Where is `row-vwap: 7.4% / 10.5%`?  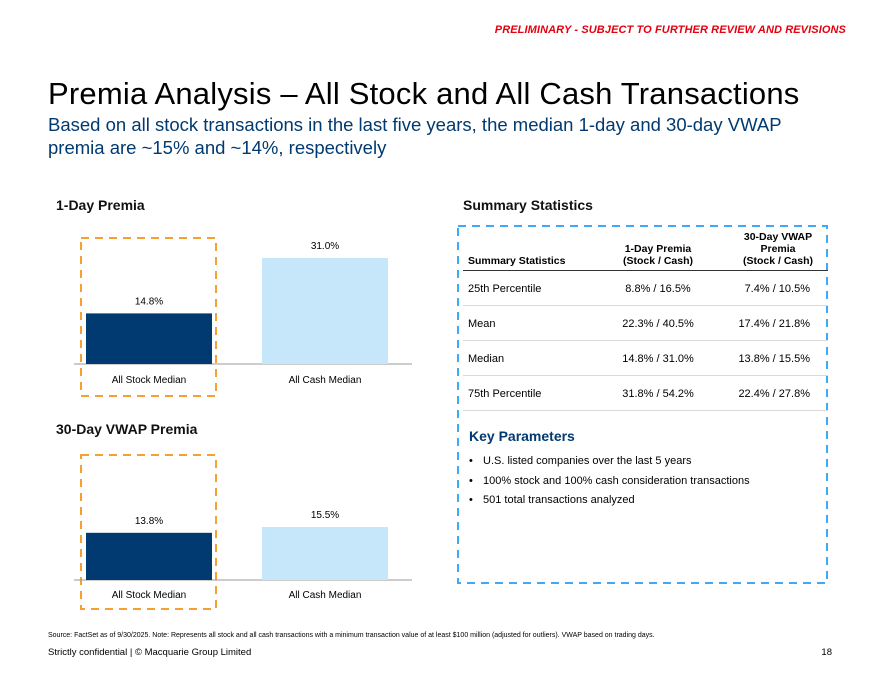 row-vwap: 7.4% / 10.5% is located at coordinates (777, 289).